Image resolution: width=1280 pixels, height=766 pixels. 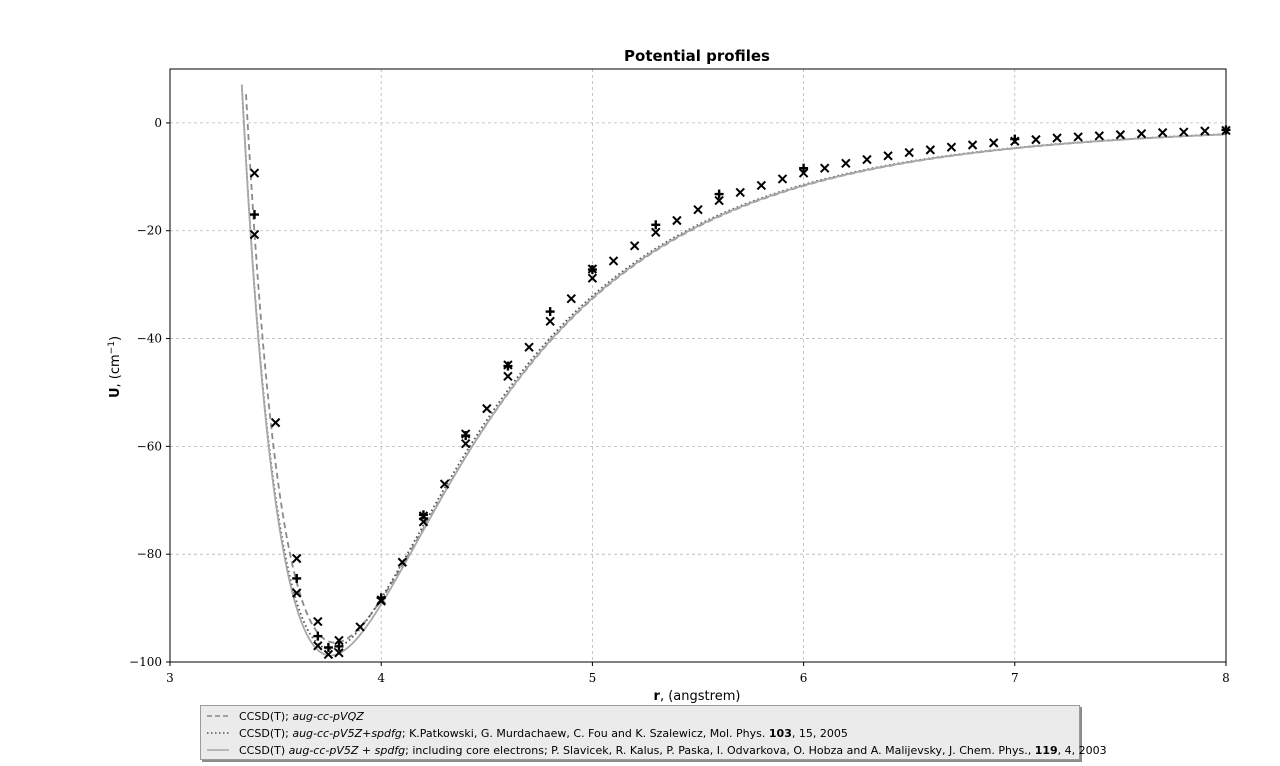 I want to click on y-tick-label: −100, so click(x=145, y=662).